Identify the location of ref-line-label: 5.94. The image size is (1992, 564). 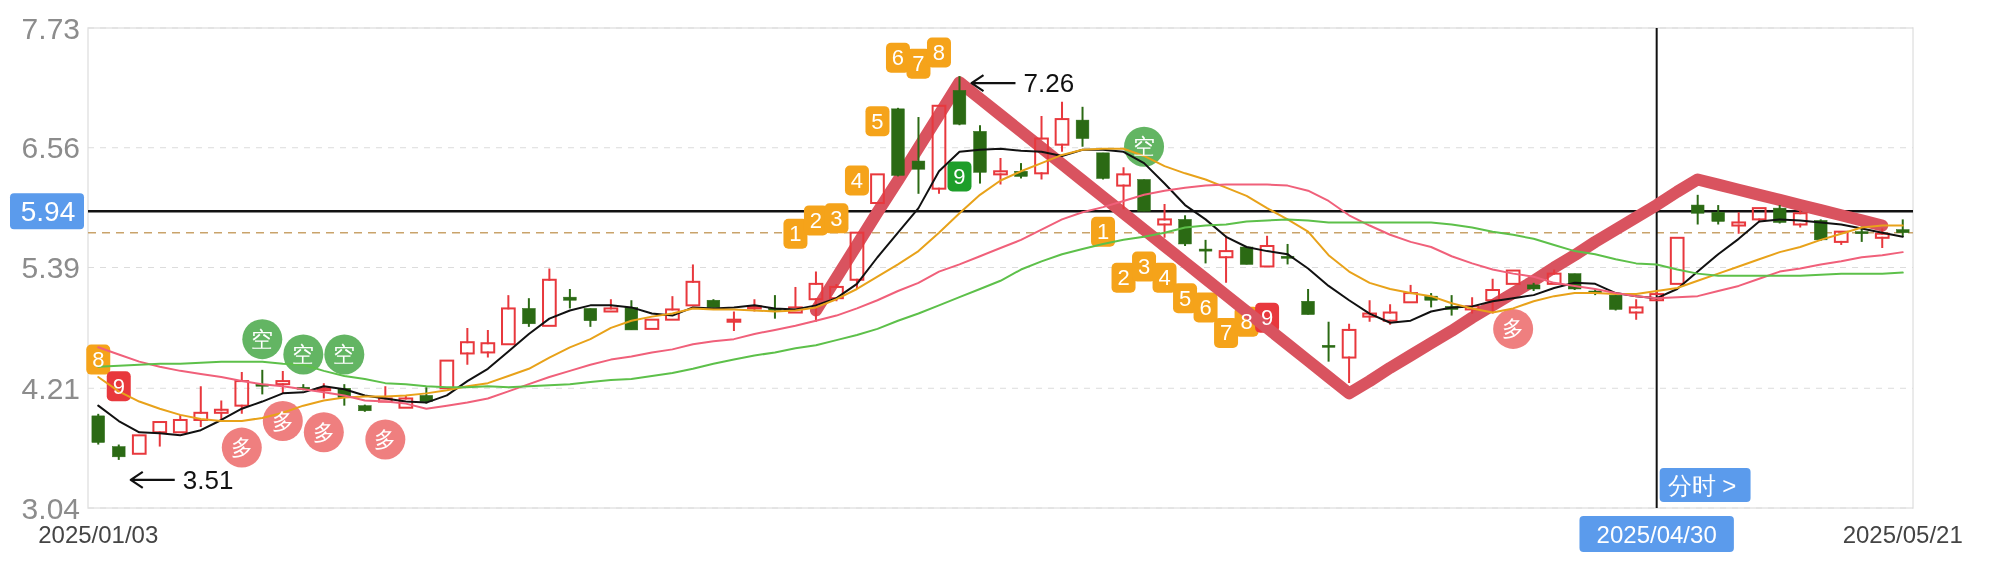
(48, 211).